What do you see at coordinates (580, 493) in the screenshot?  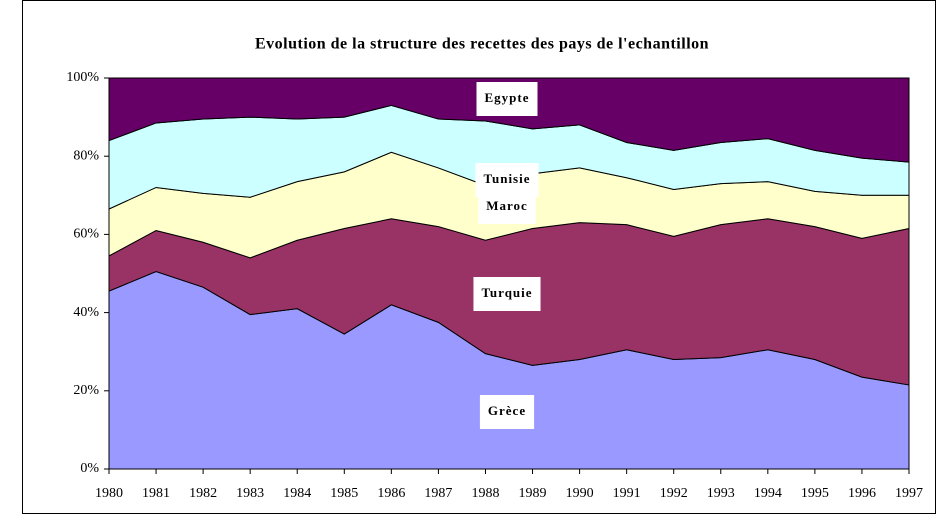 I see `x-tick-label: 1990` at bounding box center [580, 493].